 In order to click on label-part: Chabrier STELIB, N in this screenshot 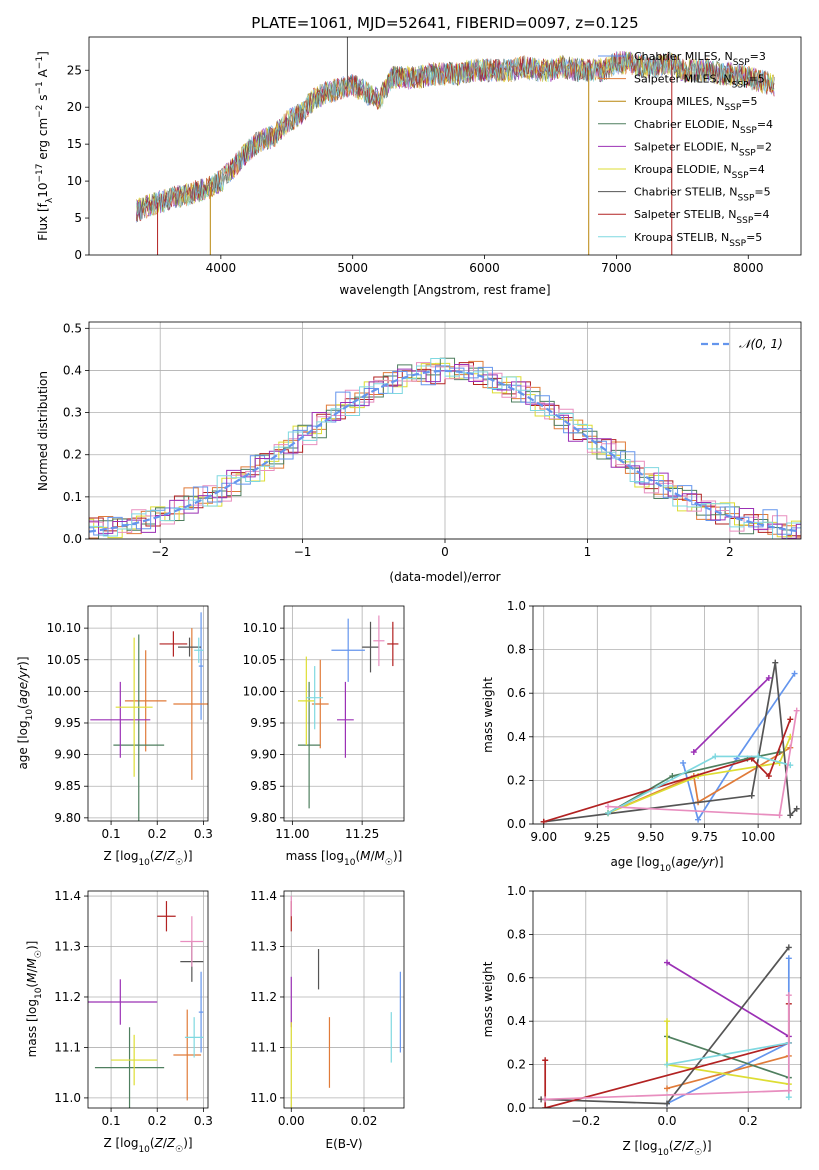, I will do `click(686, 192)`.